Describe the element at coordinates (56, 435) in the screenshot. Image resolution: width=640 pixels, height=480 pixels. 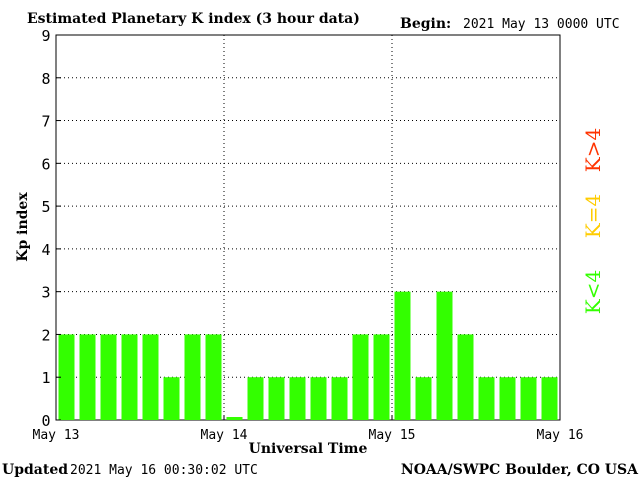
I see `x-tick-label: May 13` at that location.